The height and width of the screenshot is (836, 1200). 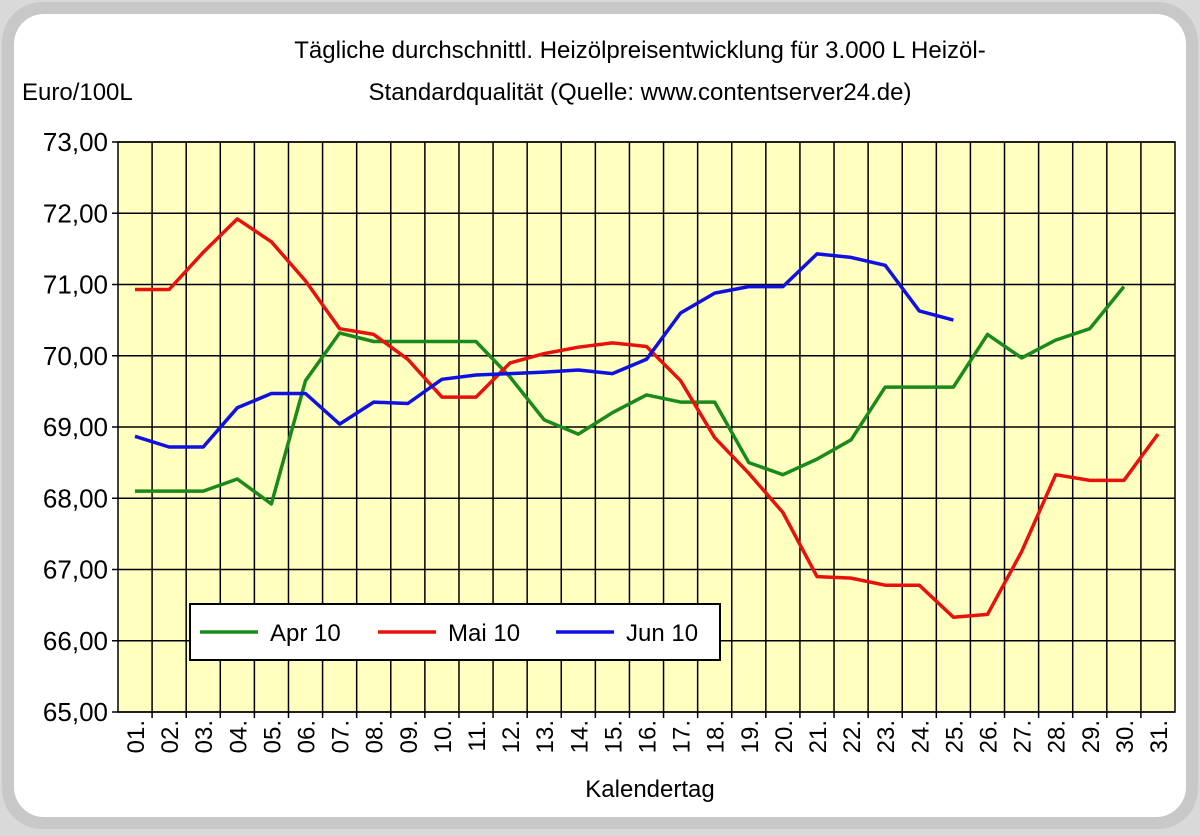 What do you see at coordinates (682, 736) in the screenshot?
I see `x-tick-label: 17.` at bounding box center [682, 736].